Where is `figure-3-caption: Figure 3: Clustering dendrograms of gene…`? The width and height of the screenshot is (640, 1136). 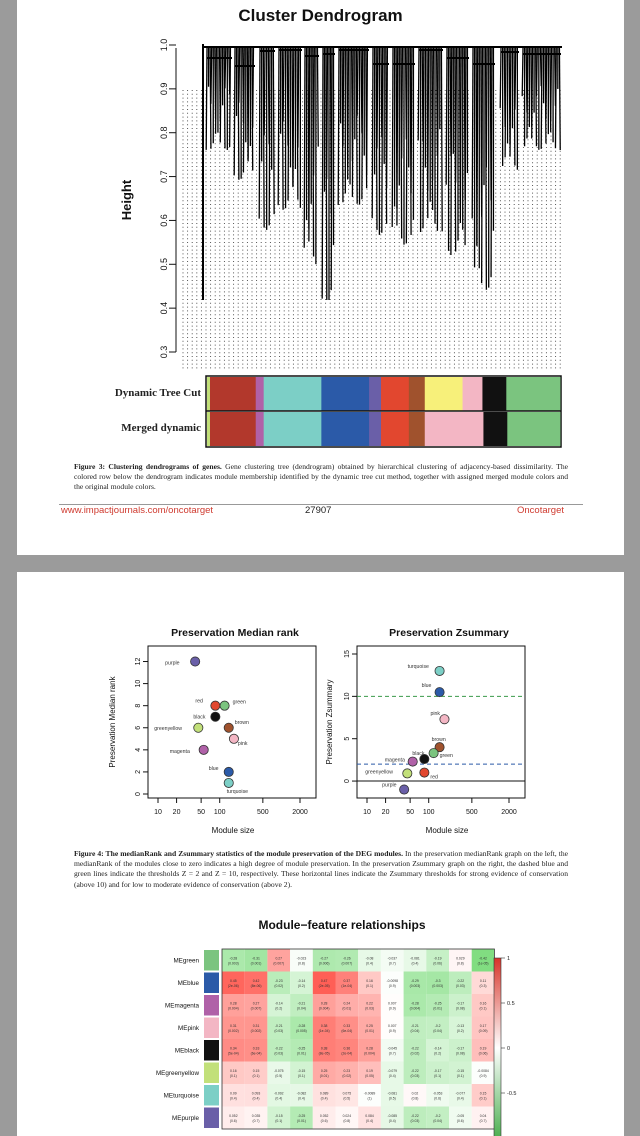 figure-3-caption: Figure 3: Clustering dendrograms of gene… is located at coordinates (321, 477).